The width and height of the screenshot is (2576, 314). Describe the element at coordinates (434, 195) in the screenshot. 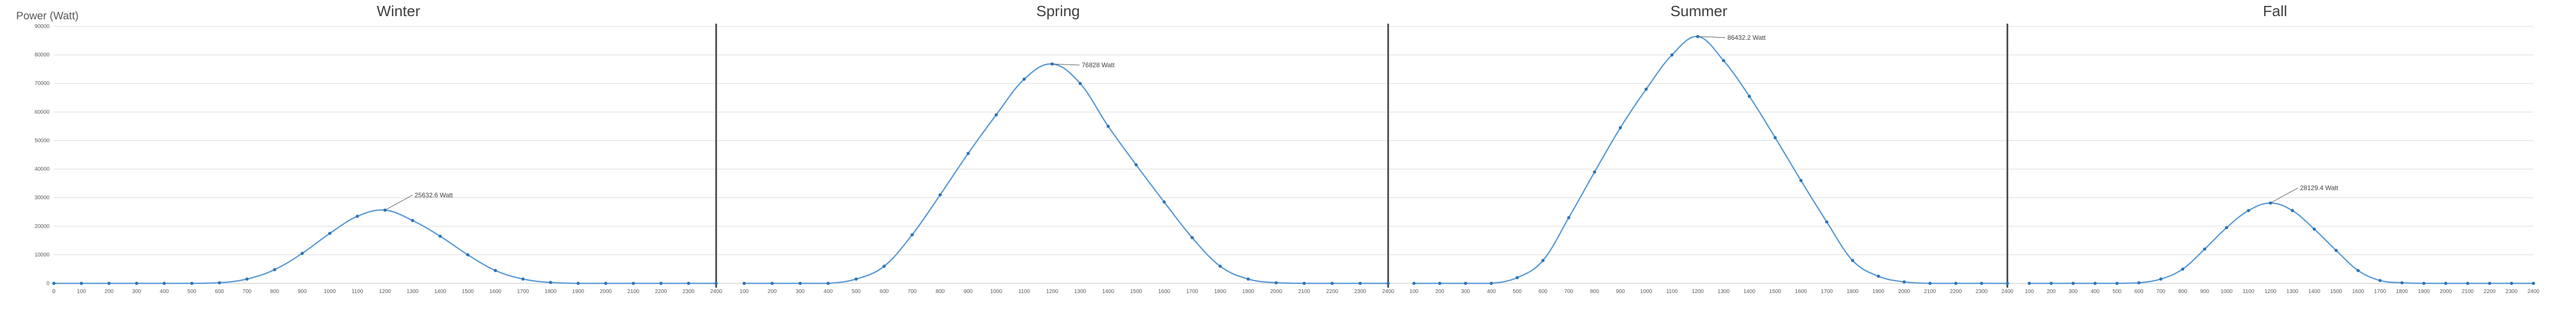

I see `peak-annotation: 25632.6 Watt` at that location.